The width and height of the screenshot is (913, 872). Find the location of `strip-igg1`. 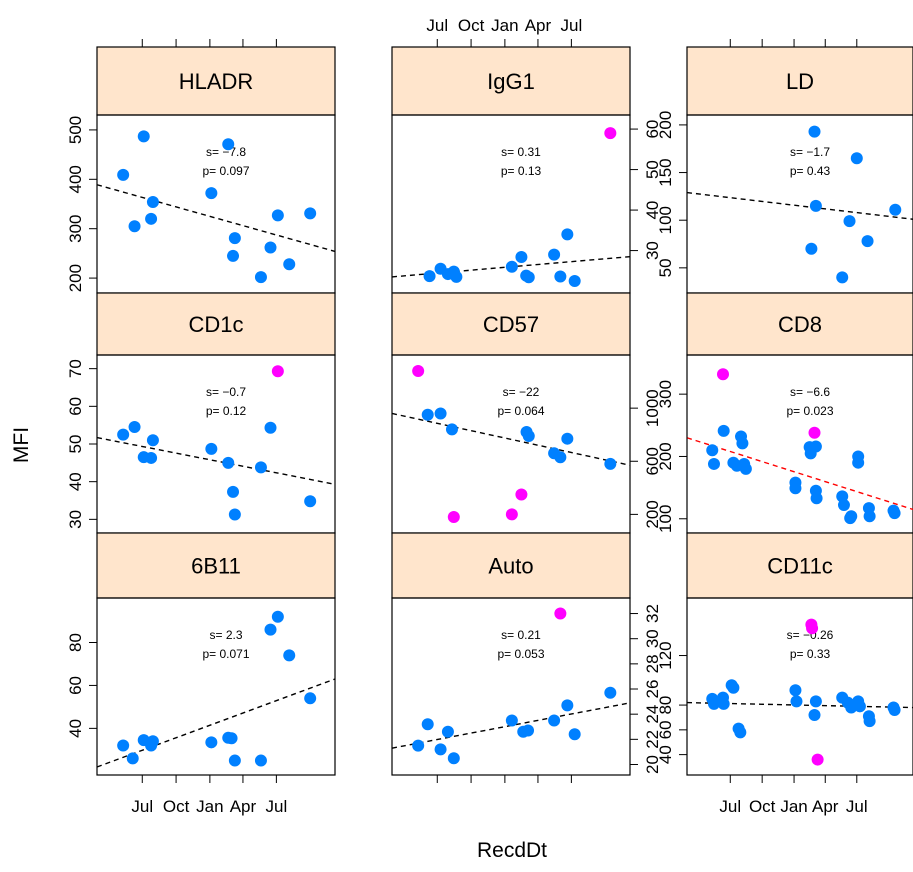

strip-igg1 is located at coordinates (511, 81).